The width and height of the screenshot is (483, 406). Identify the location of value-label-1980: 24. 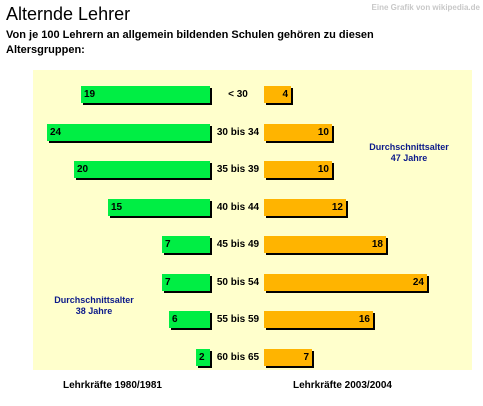
(56, 132).